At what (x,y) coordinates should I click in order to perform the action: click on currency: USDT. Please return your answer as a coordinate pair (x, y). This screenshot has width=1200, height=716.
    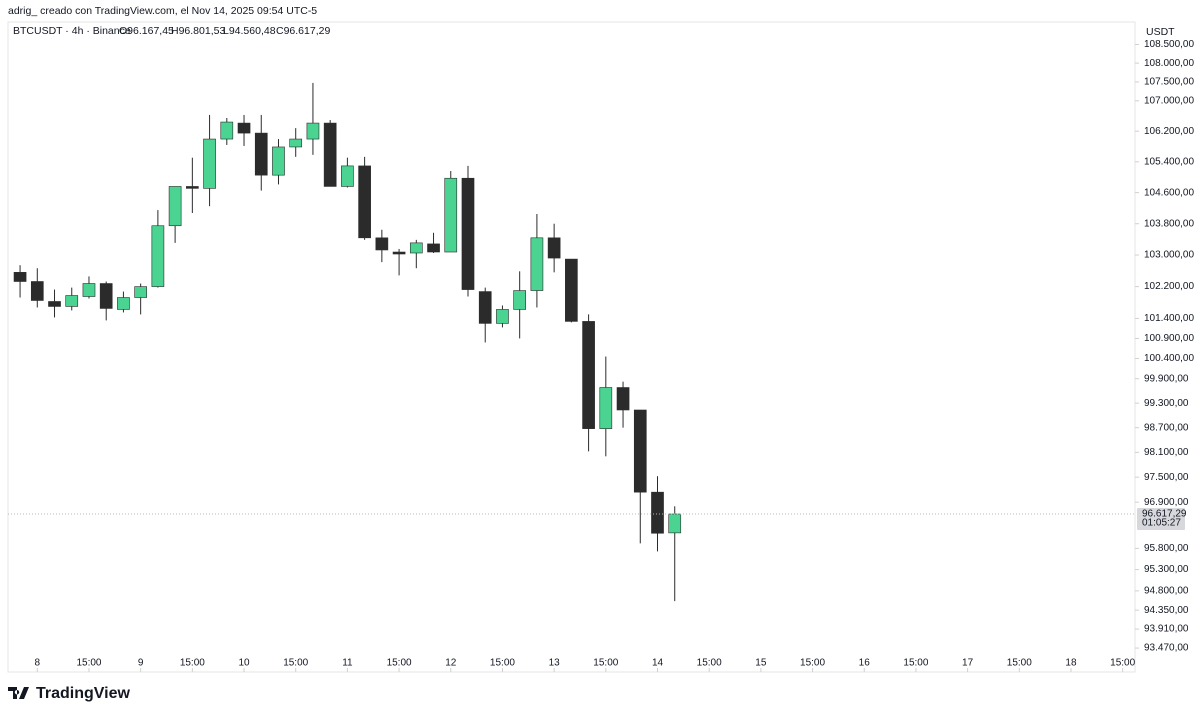
    Looking at the image, I should click on (1160, 32).